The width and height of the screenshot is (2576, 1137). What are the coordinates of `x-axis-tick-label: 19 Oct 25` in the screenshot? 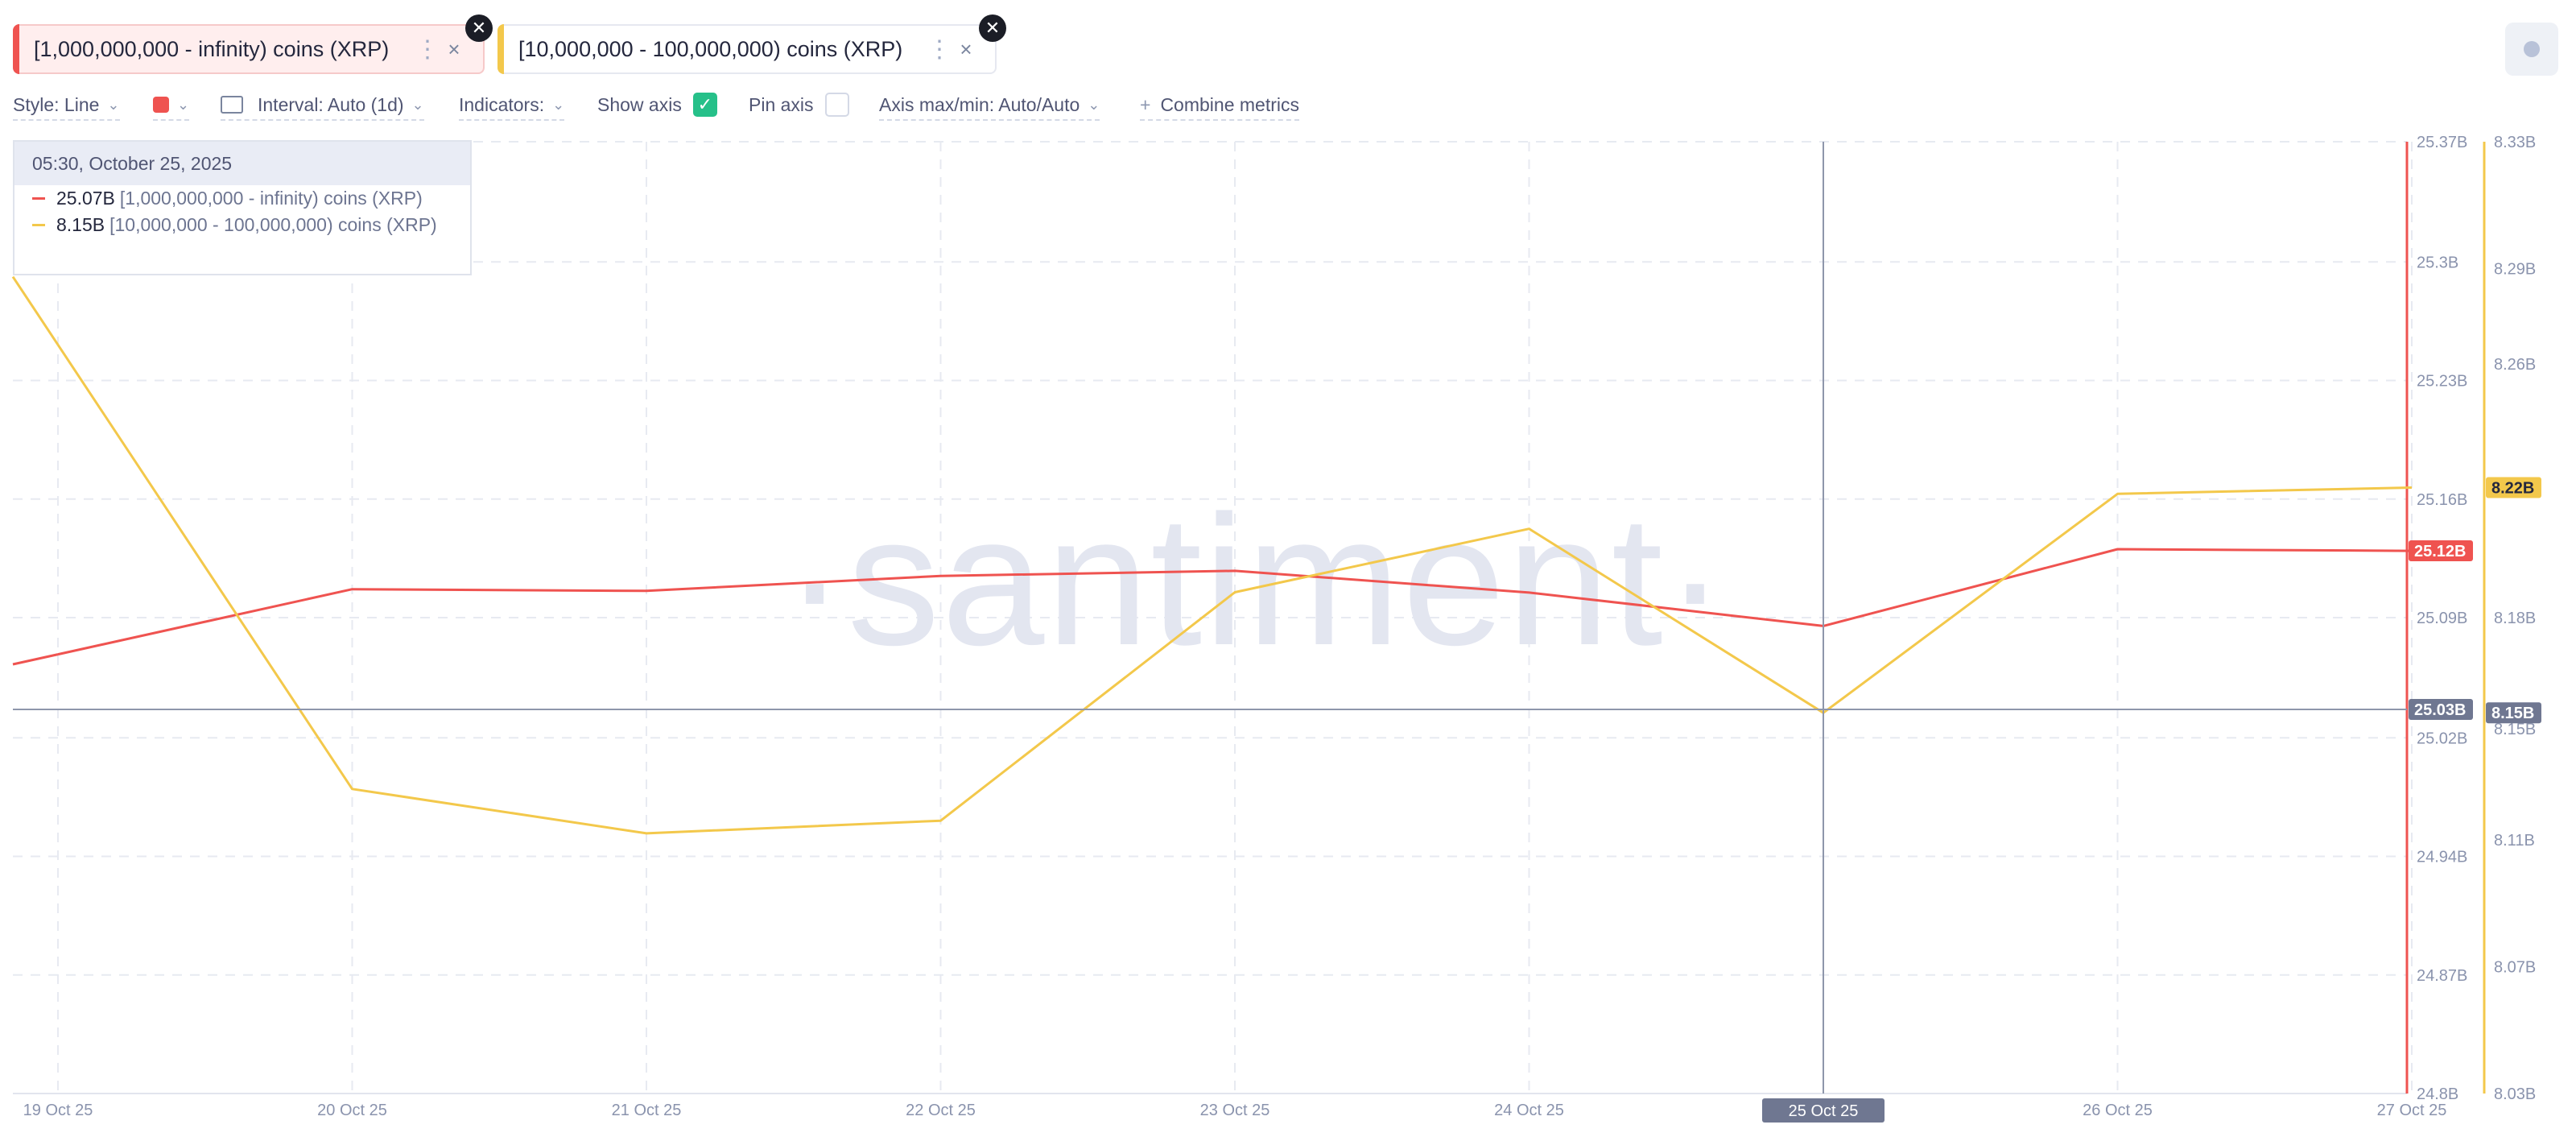 It's located at (58, 1110).